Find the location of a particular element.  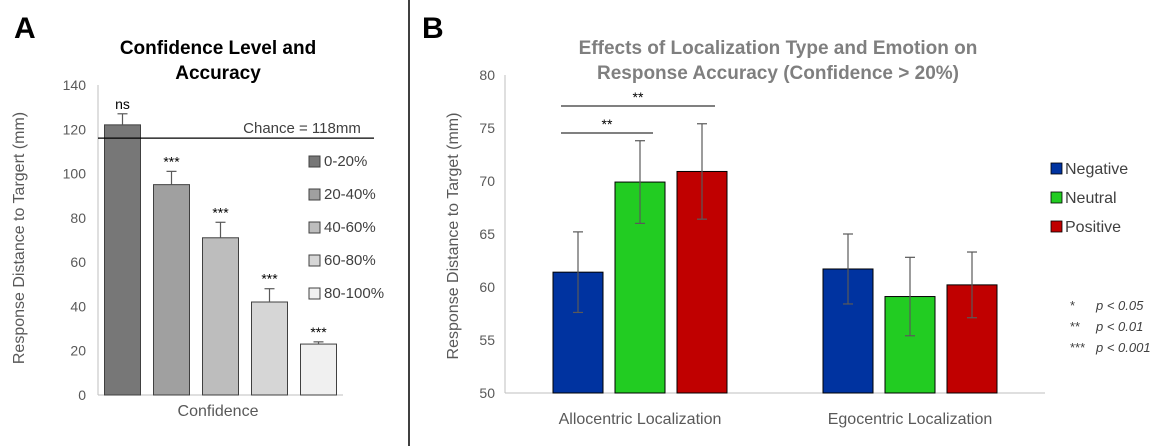

panel-a-y-tick-label: 140 is located at coordinates (75, 85).